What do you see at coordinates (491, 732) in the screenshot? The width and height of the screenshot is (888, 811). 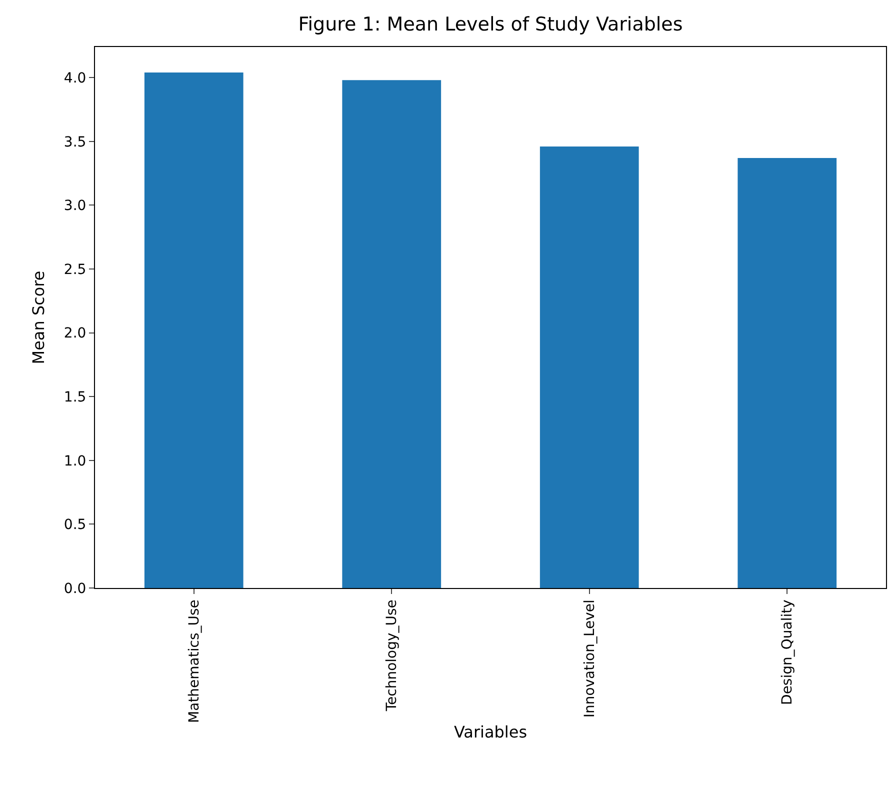 I see `x-axis-title: Variables` at bounding box center [491, 732].